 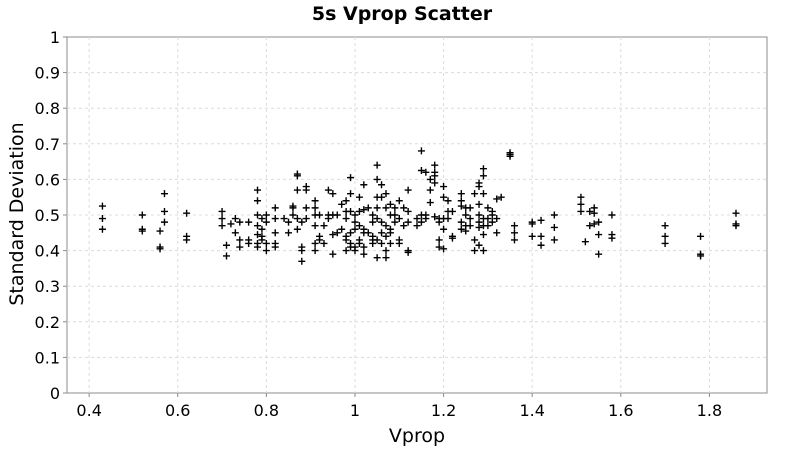 What do you see at coordinates (47, 144) in the screenshot?
I see `y-tick-label: 0.7` at bounding box center [47, 144].